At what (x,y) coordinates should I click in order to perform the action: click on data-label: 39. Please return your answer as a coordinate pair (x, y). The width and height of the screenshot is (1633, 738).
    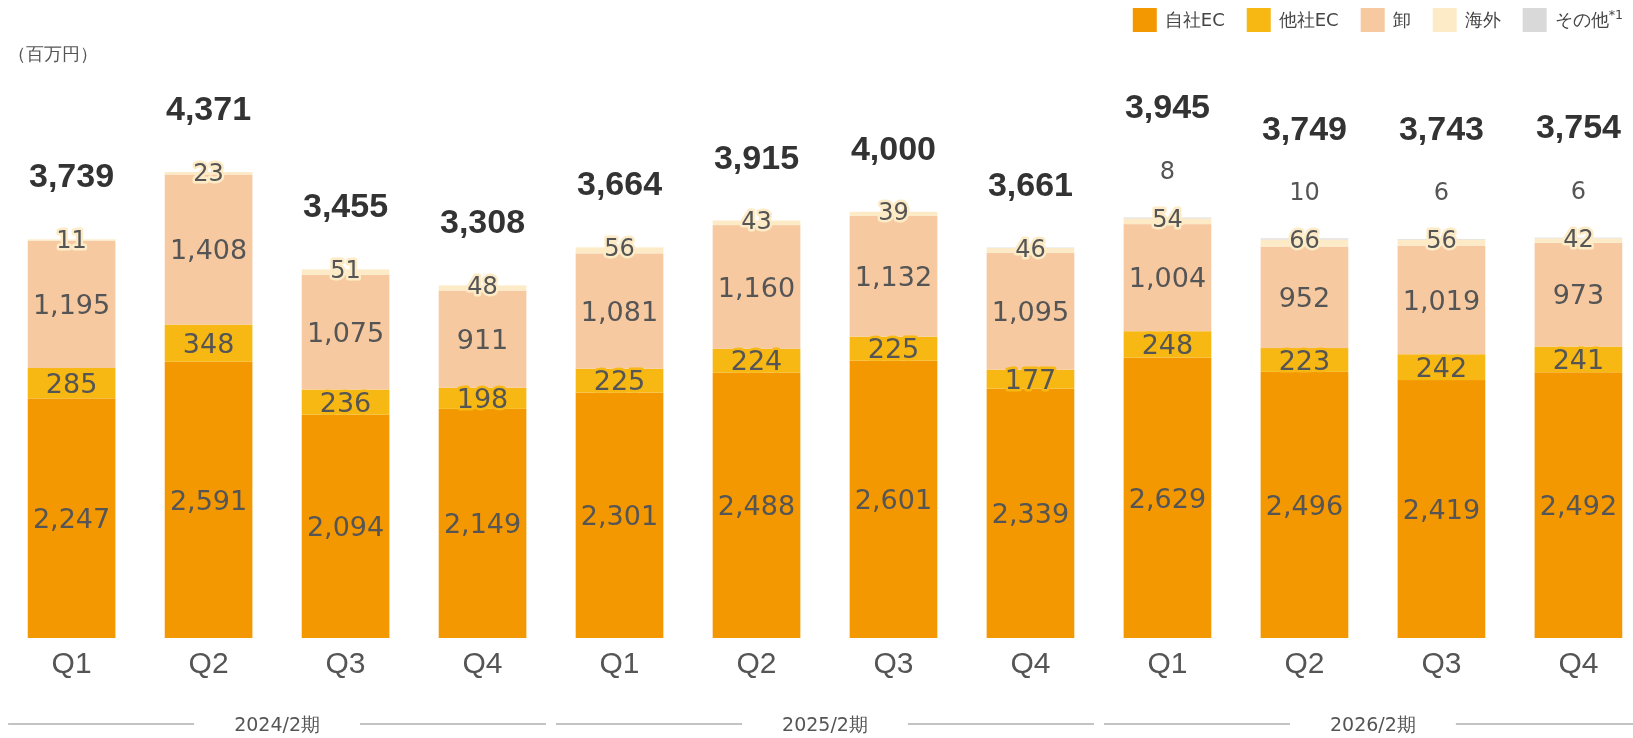
    Looking at the image, I should click on (893, 212).